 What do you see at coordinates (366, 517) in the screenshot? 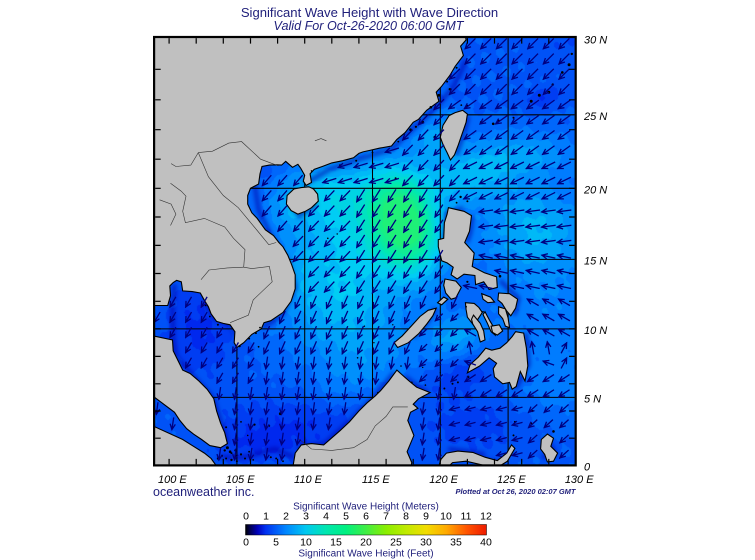
I see `svg-text: 6` at bounding box center [366, 517].